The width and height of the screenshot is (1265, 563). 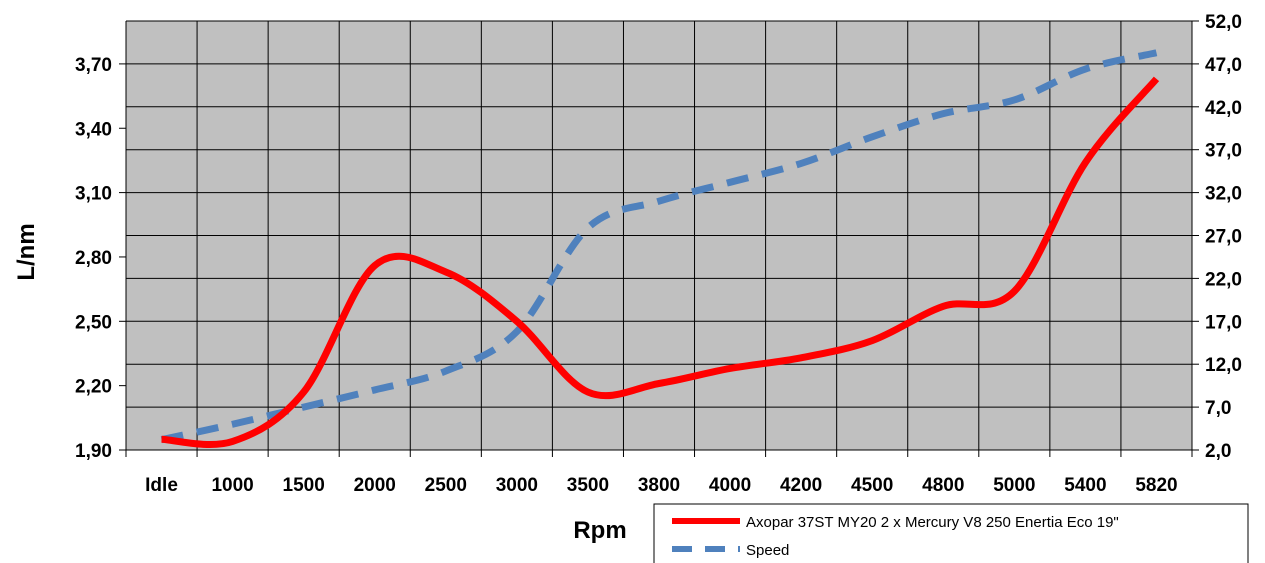 I want to click on y2-tick-label: 52,0, so click(x=1223, y=22).